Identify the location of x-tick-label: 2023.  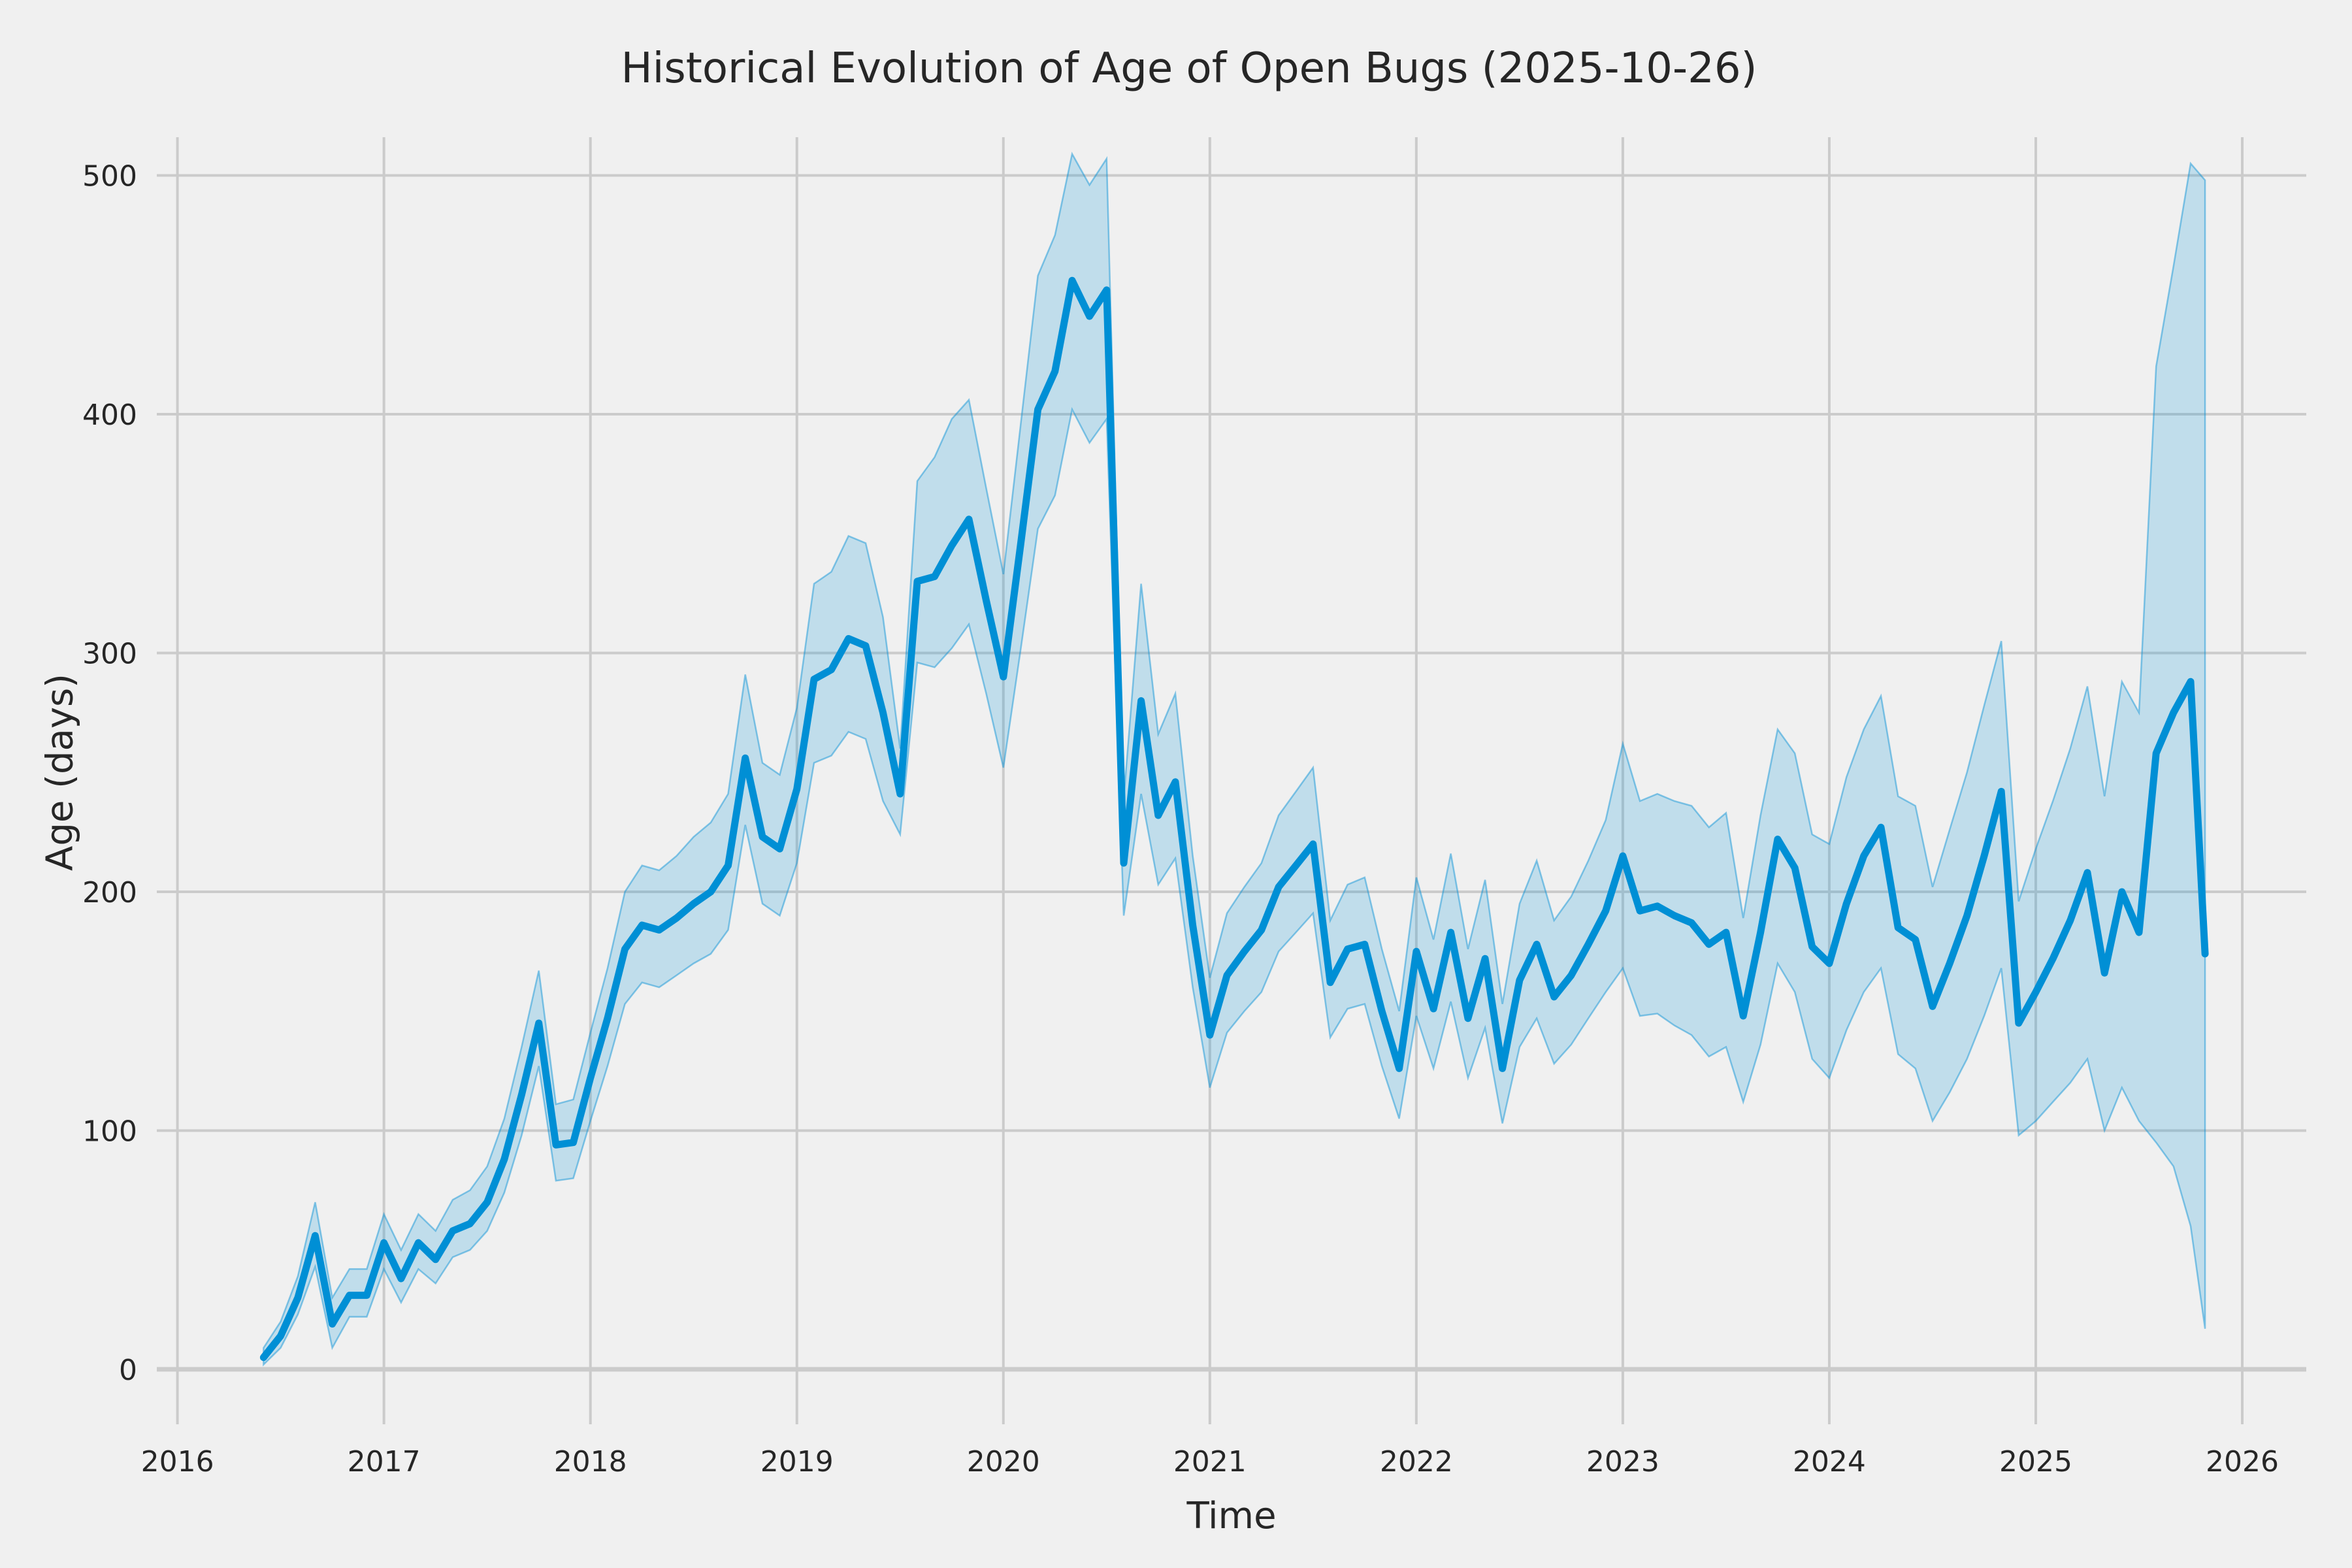
(1622, 1461).